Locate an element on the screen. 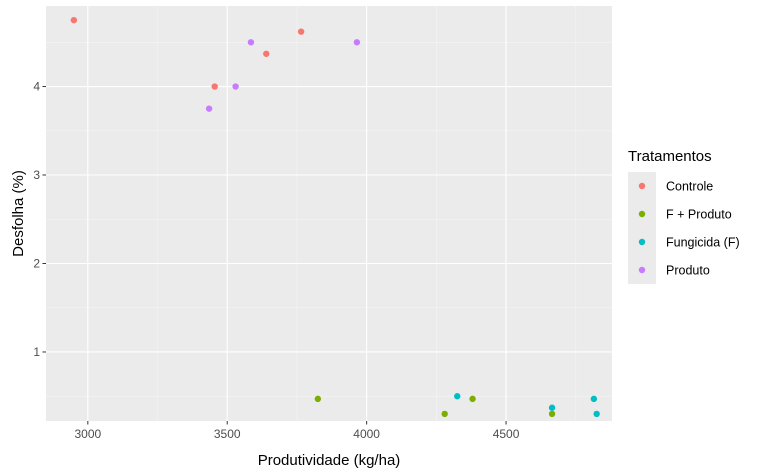 The height and width of the screenshot is (476, 771). legend-label: Fungicida (F) is located at coordinates (703, 243).